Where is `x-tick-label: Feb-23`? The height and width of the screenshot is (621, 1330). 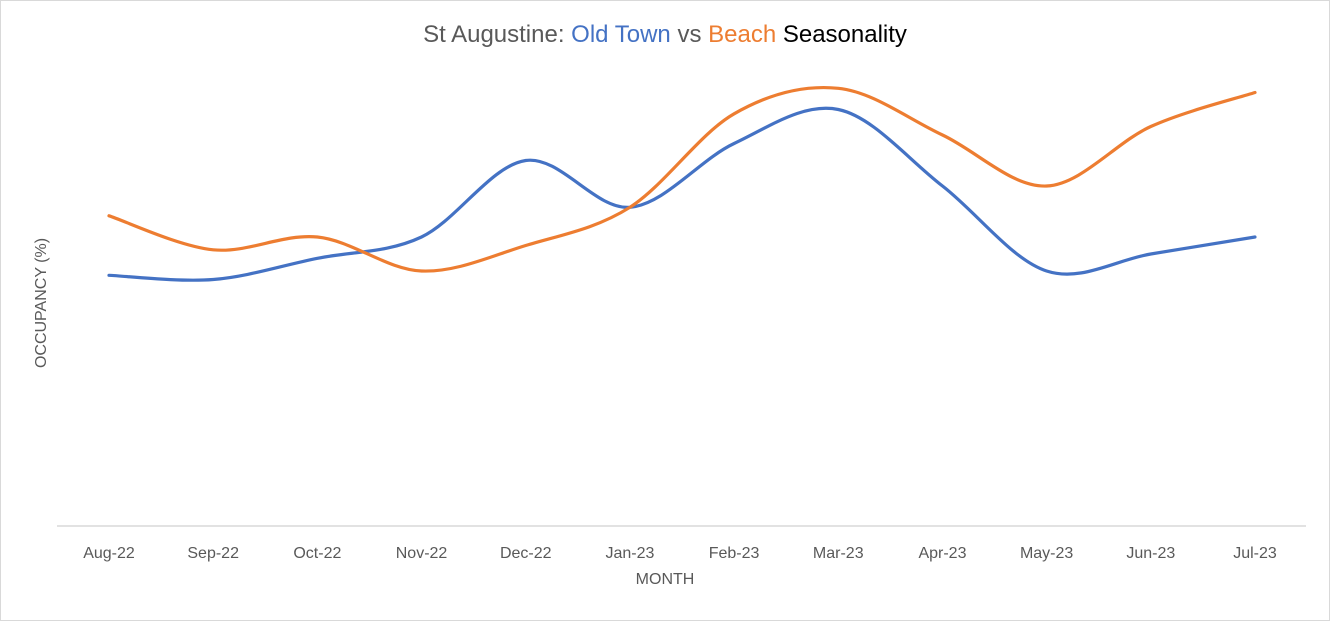 x-tick-label: Feb-23 is located at coordinates (734, 553).